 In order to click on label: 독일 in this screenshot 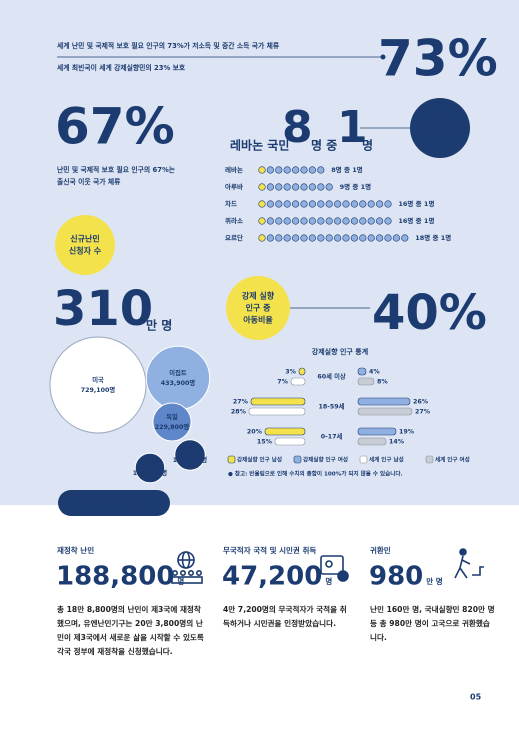, I will do `click(172, 416)`.